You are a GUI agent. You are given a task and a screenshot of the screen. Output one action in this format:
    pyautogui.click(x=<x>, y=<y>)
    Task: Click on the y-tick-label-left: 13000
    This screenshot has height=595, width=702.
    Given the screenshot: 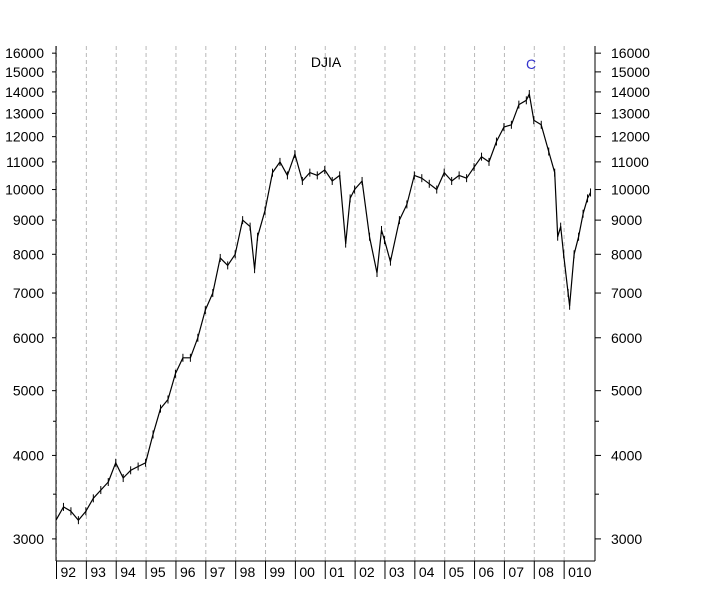 What is the action you would take?
    pyautogui.click(x=24, y=113)
    